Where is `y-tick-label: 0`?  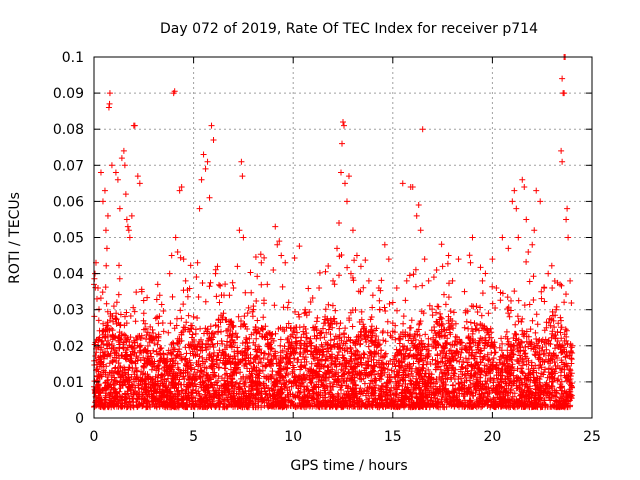
y-tick-label: 0 is located at coordinates (79, 419).